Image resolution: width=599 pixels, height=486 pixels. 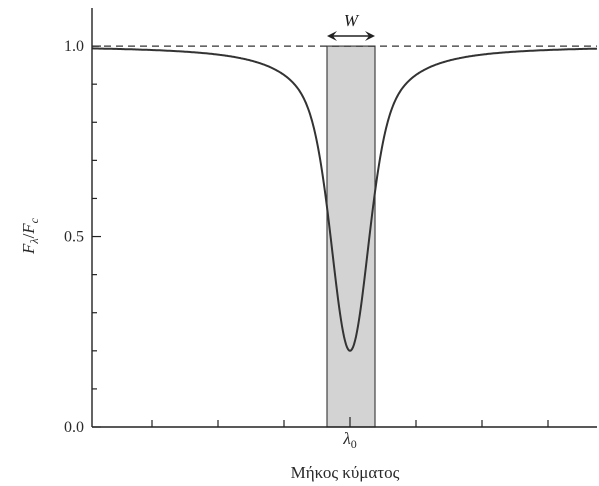 What do you see at coordinates (346, 438) in the screenshot?
I see `x-tick-label-symbol: λ` at bounding box center [346, 438].